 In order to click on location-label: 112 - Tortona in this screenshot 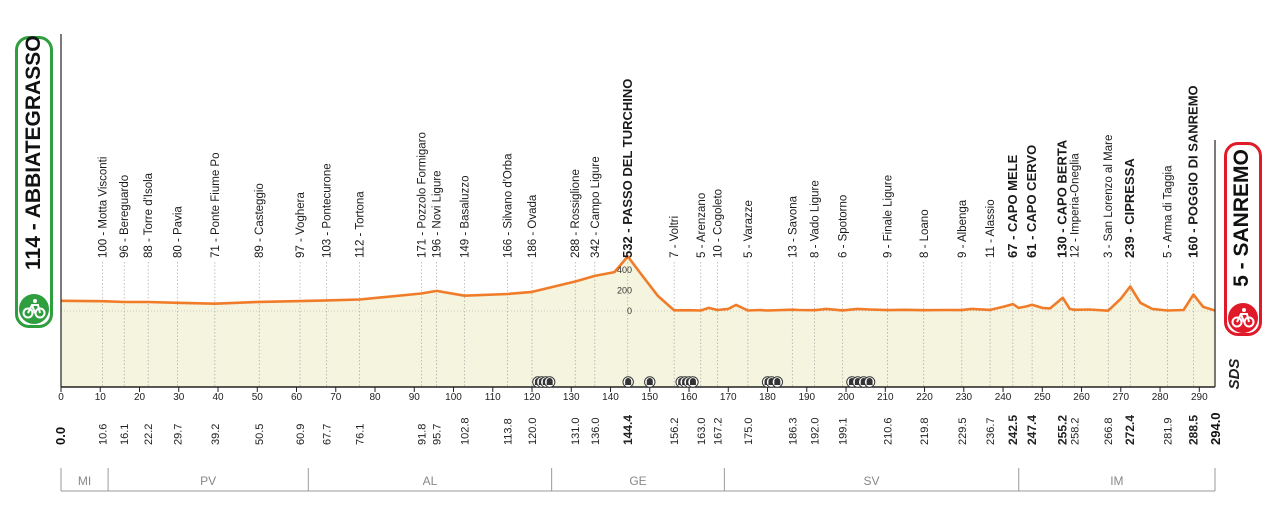, I will do `click(361, 224)`.